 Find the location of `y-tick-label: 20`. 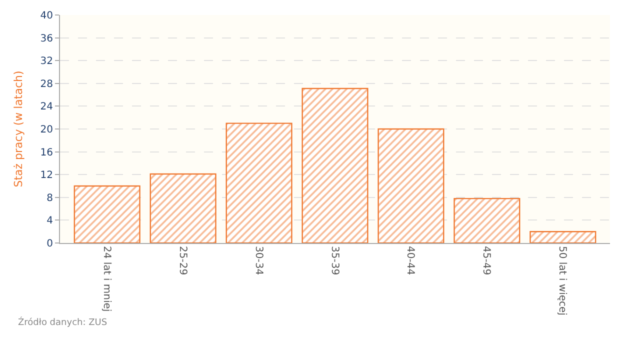

y-tick-label: 20 is located at coordinates (46, 130).